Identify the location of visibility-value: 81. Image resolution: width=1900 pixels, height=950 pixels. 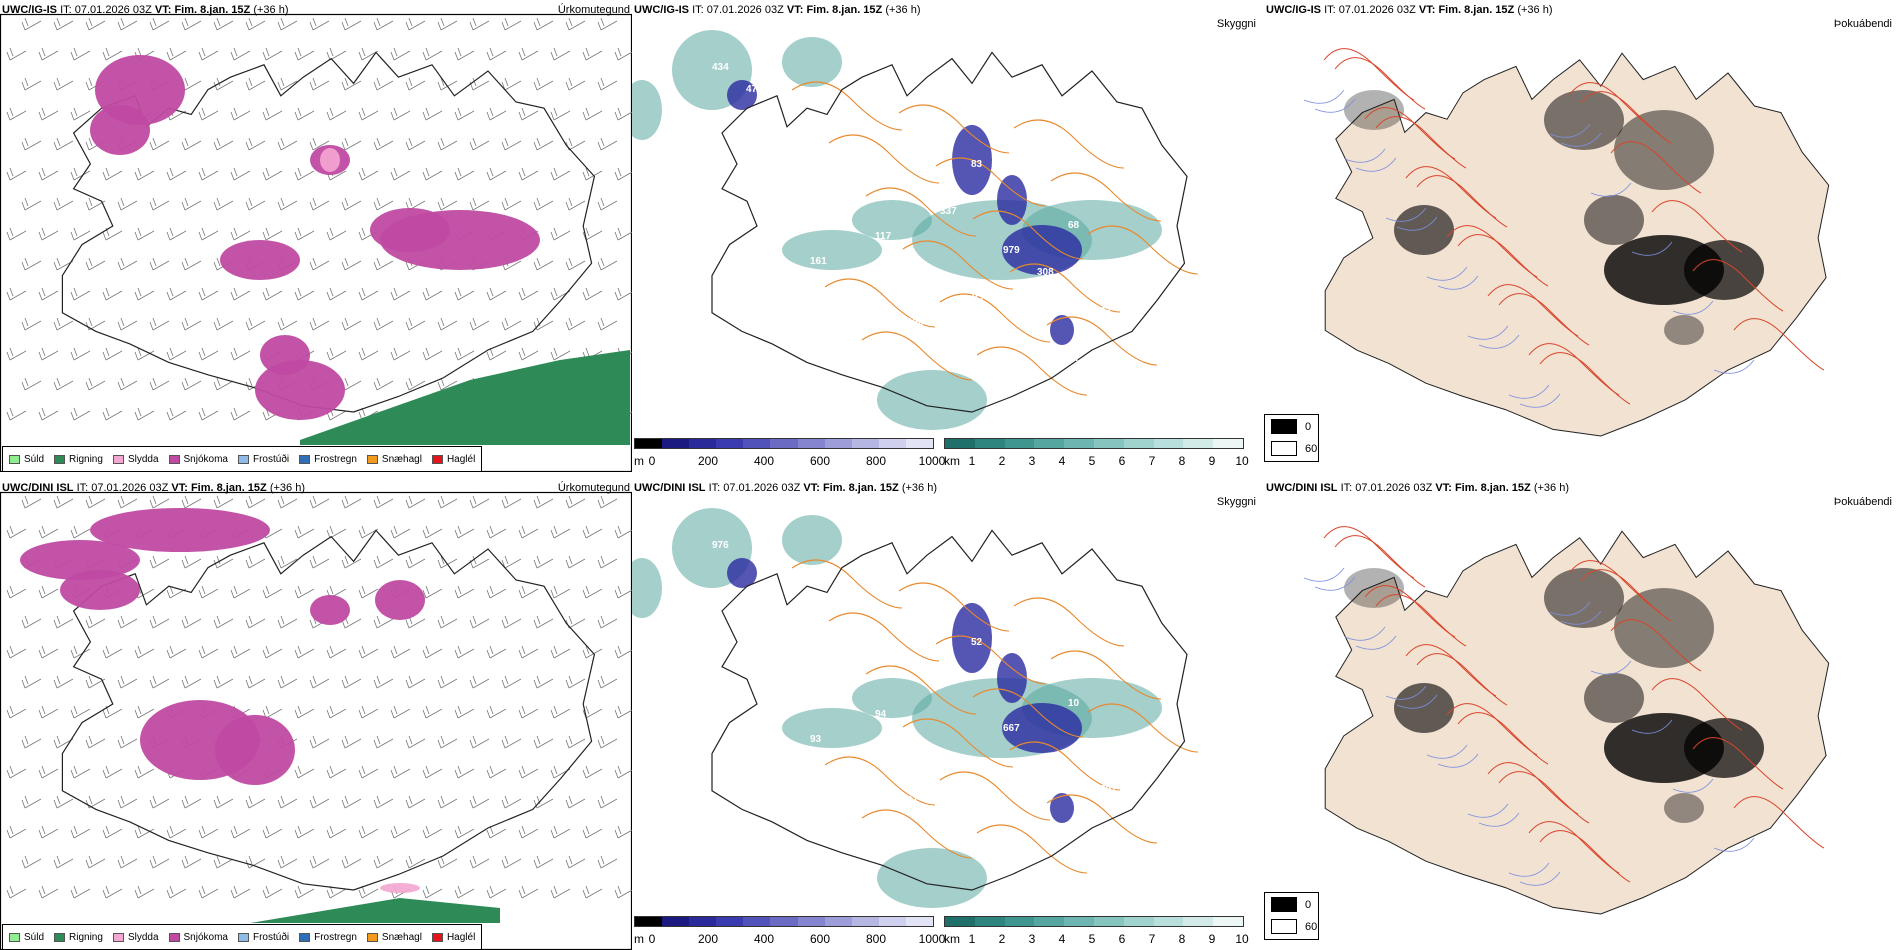
(945, 556).